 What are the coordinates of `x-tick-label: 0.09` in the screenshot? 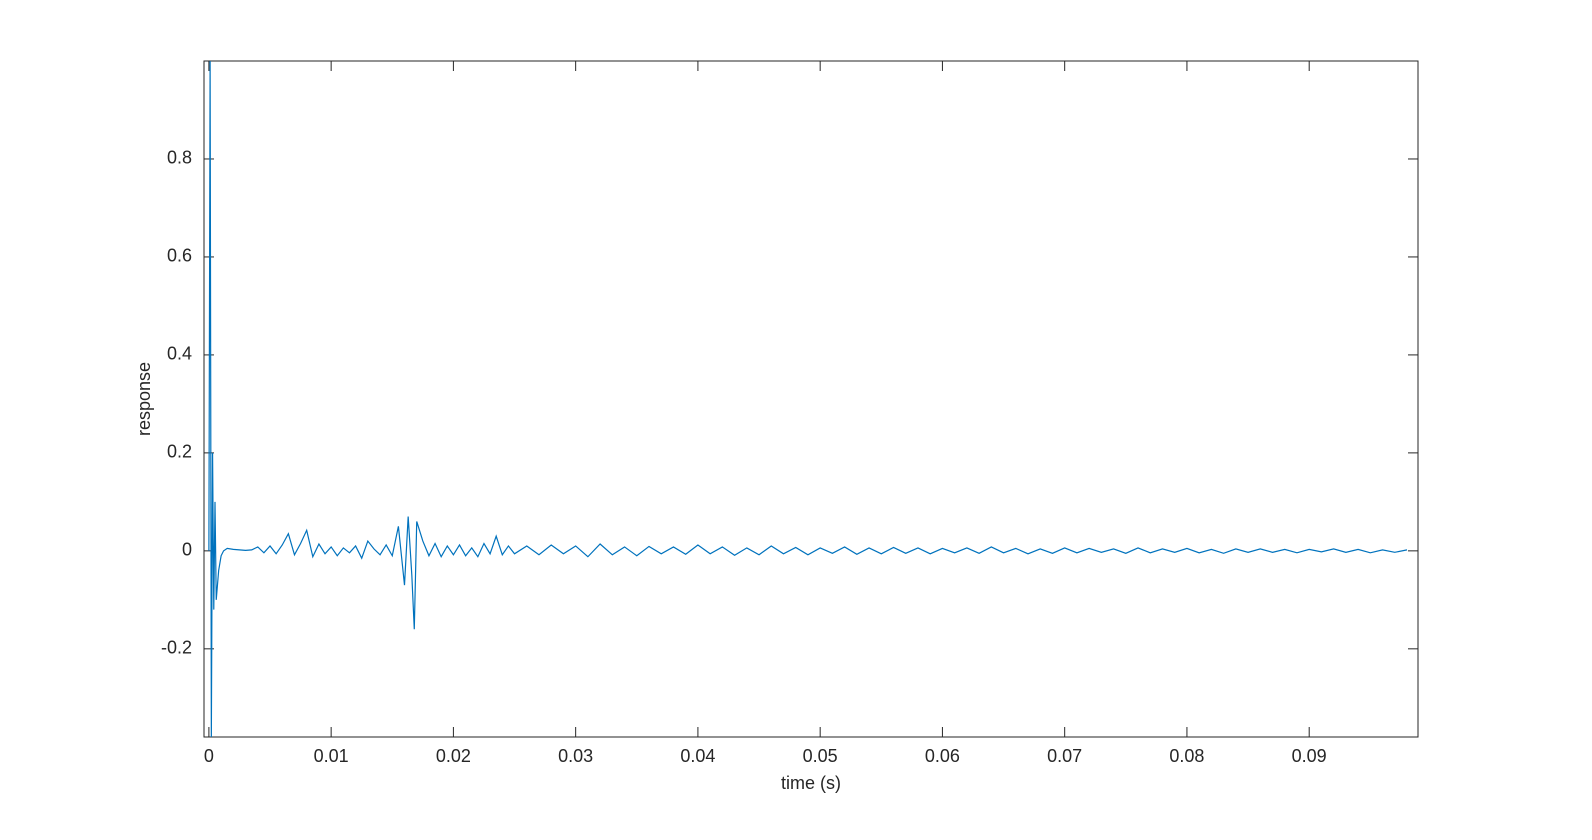 It's located at (1309, 756).